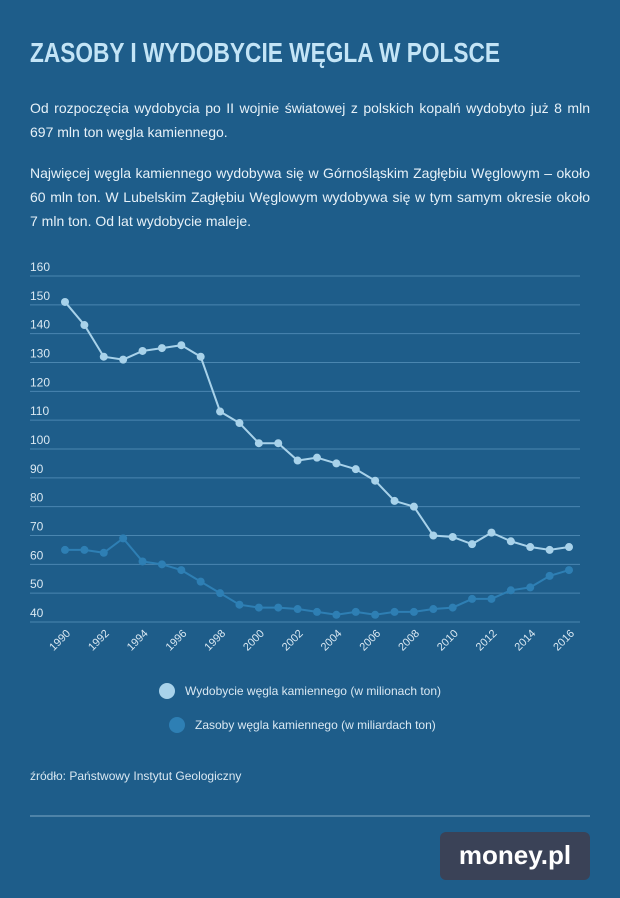  Describe the element at coordinates (99, 641) in the screenshot. I see `x-tick-label: 1992` at that location.